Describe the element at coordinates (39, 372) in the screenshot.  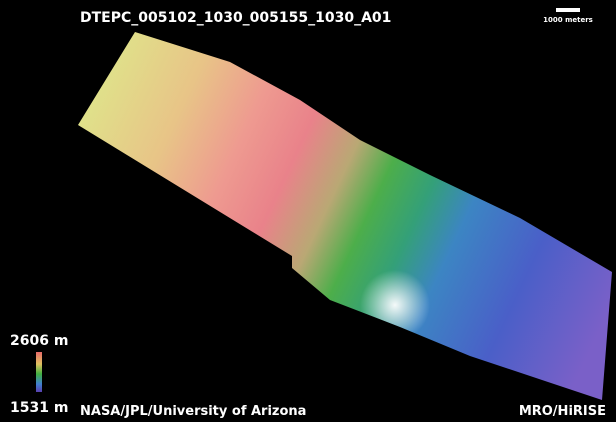
I see `legend-color-bar` at that location.